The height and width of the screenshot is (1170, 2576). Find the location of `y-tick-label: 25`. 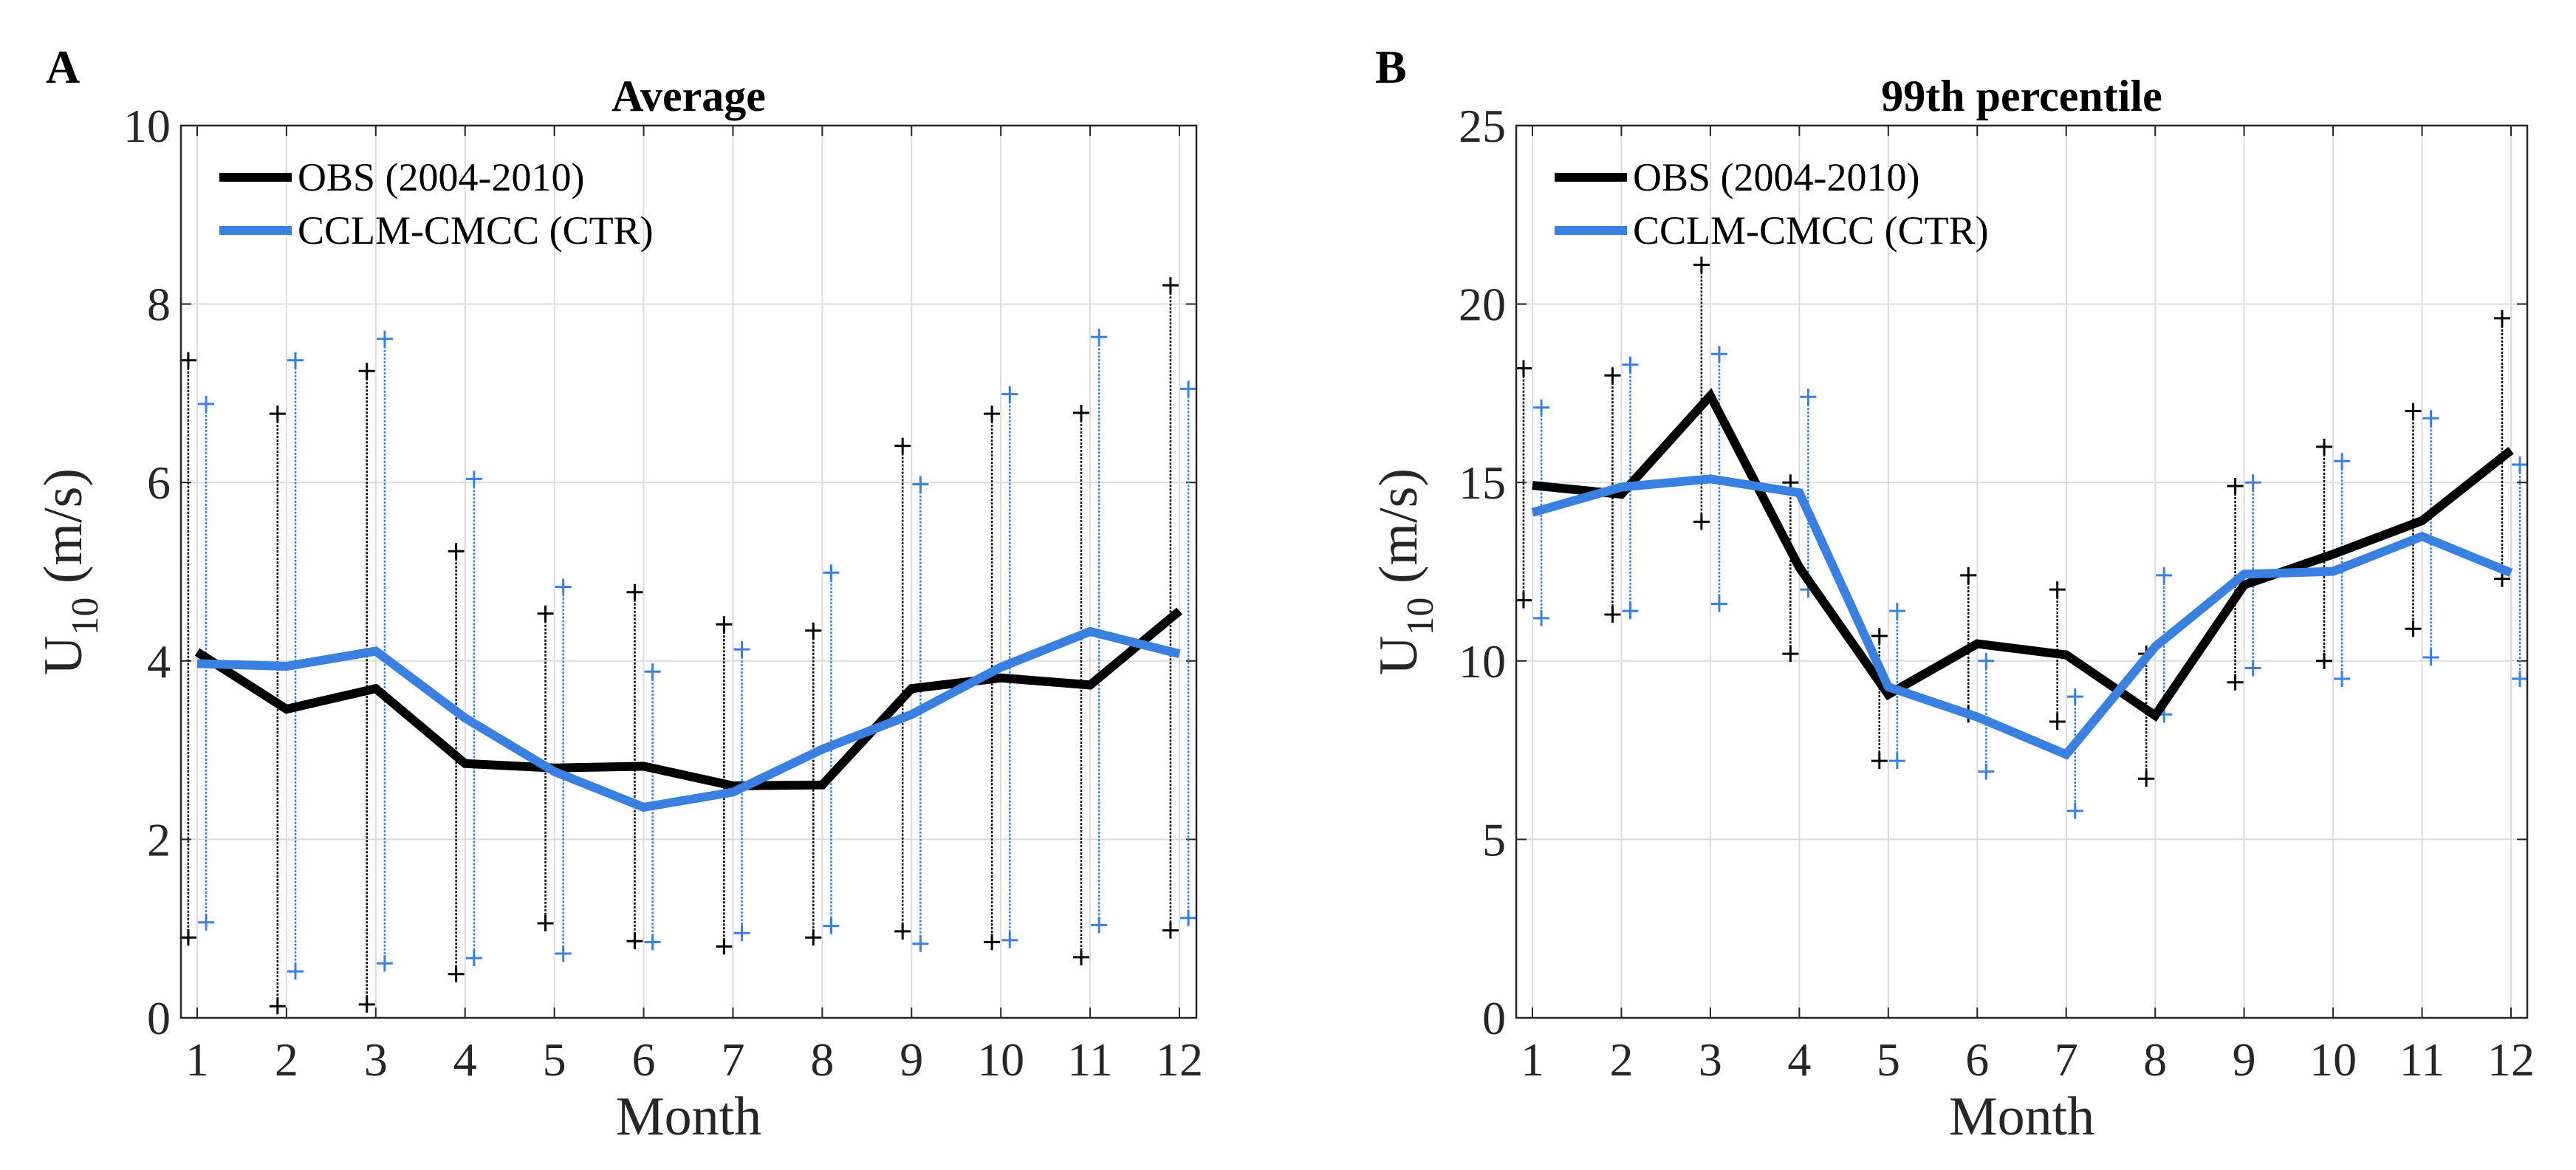

y-tick-label: 25 is located at coordinates (1482, 126).